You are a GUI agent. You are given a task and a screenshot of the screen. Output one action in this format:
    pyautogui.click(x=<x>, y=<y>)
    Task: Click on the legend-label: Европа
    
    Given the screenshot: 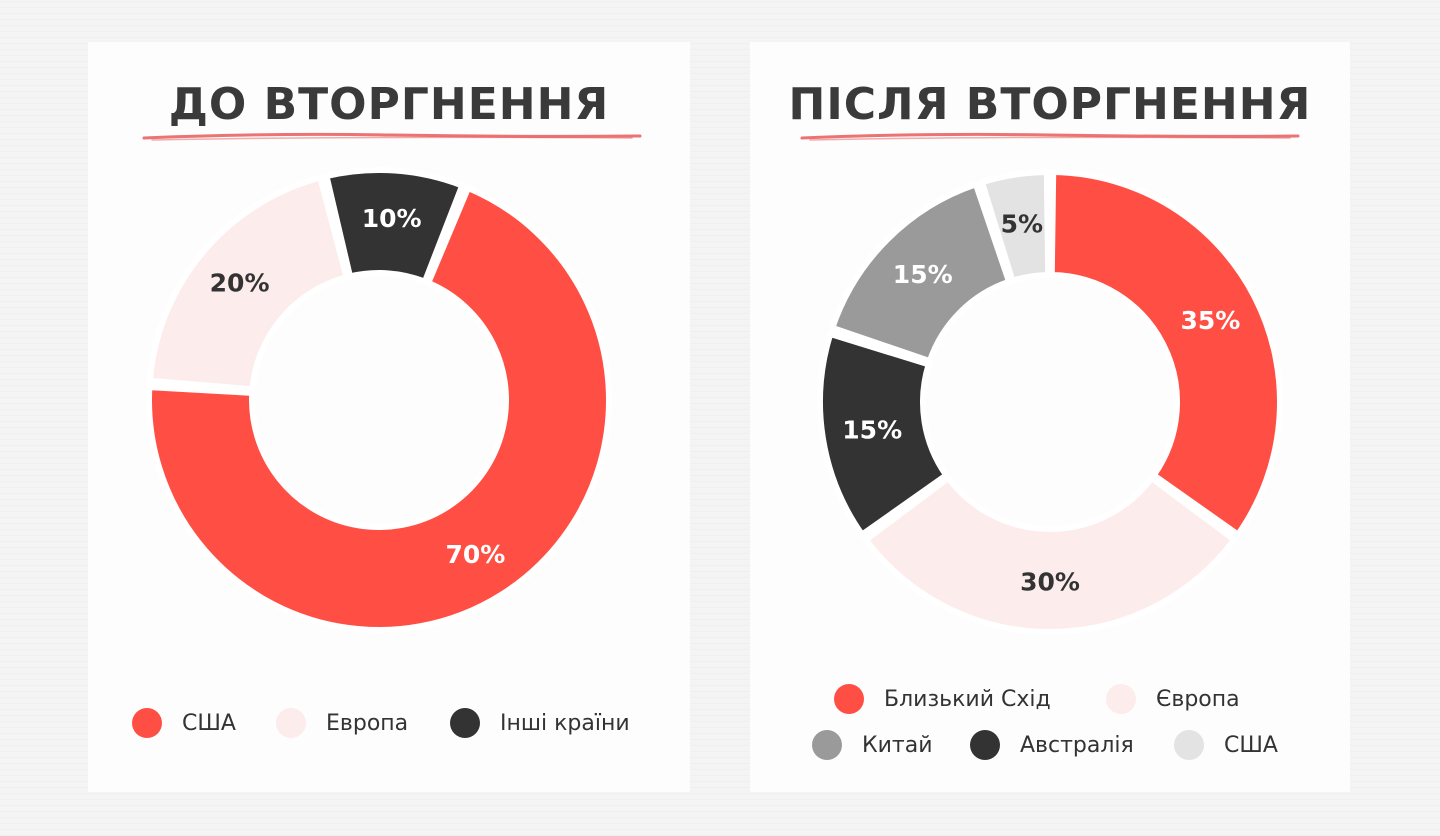 What is the action you would take?
    pyautogui.click(x=367, y=723)
    